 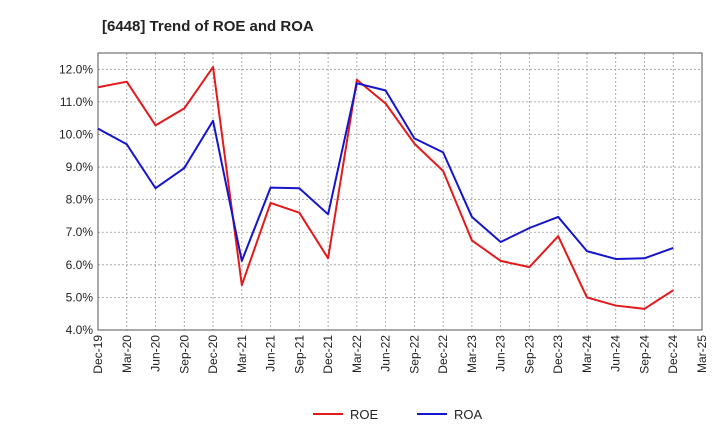 I want to click on x-tick-label: Jun-20, so click(x=156, y=353).